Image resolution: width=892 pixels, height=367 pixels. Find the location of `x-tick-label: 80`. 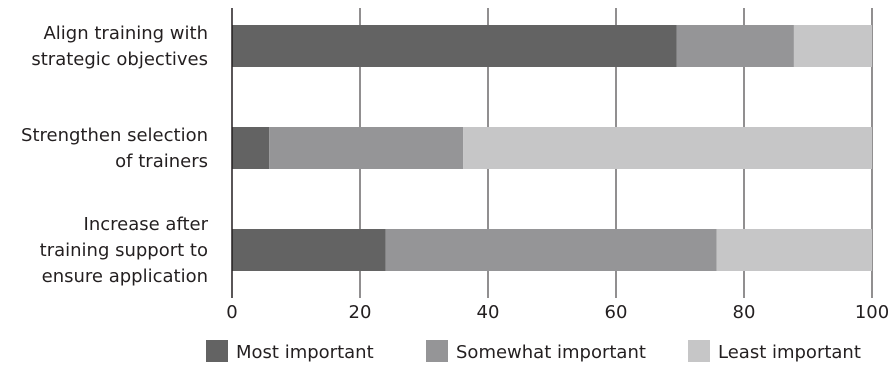

x-tick-label: 80 is located at coordinates (744, 312).